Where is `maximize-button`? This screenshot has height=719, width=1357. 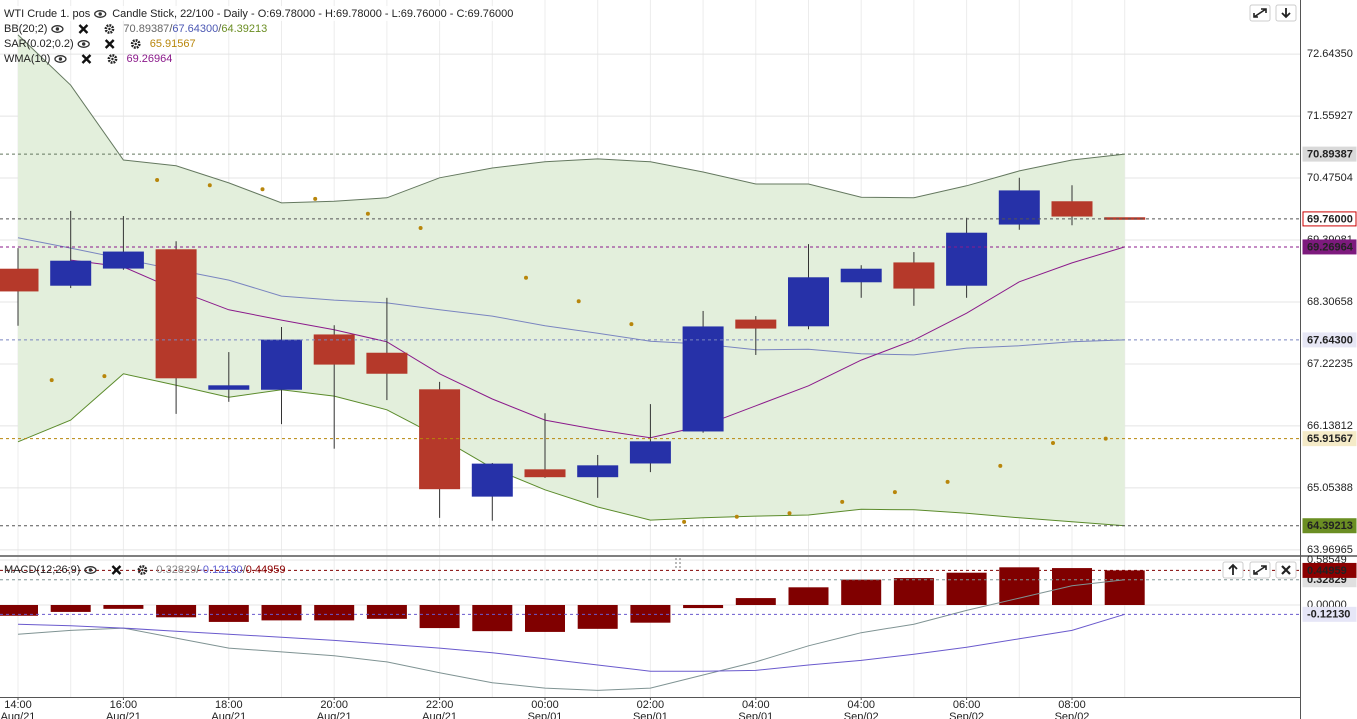 maximize-button is located at coordinates (1260, 13).